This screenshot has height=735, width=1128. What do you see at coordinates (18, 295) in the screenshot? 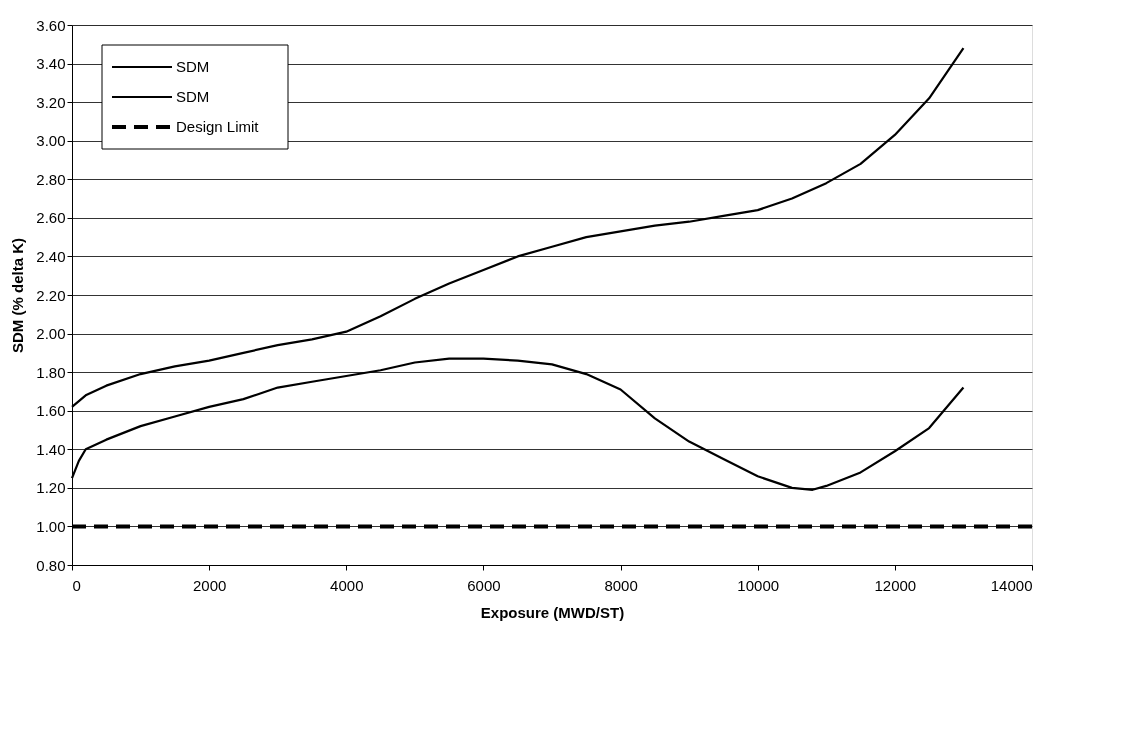
I see `y-axis-title: SDM (% delta K)` at bounding box center [18, 295].